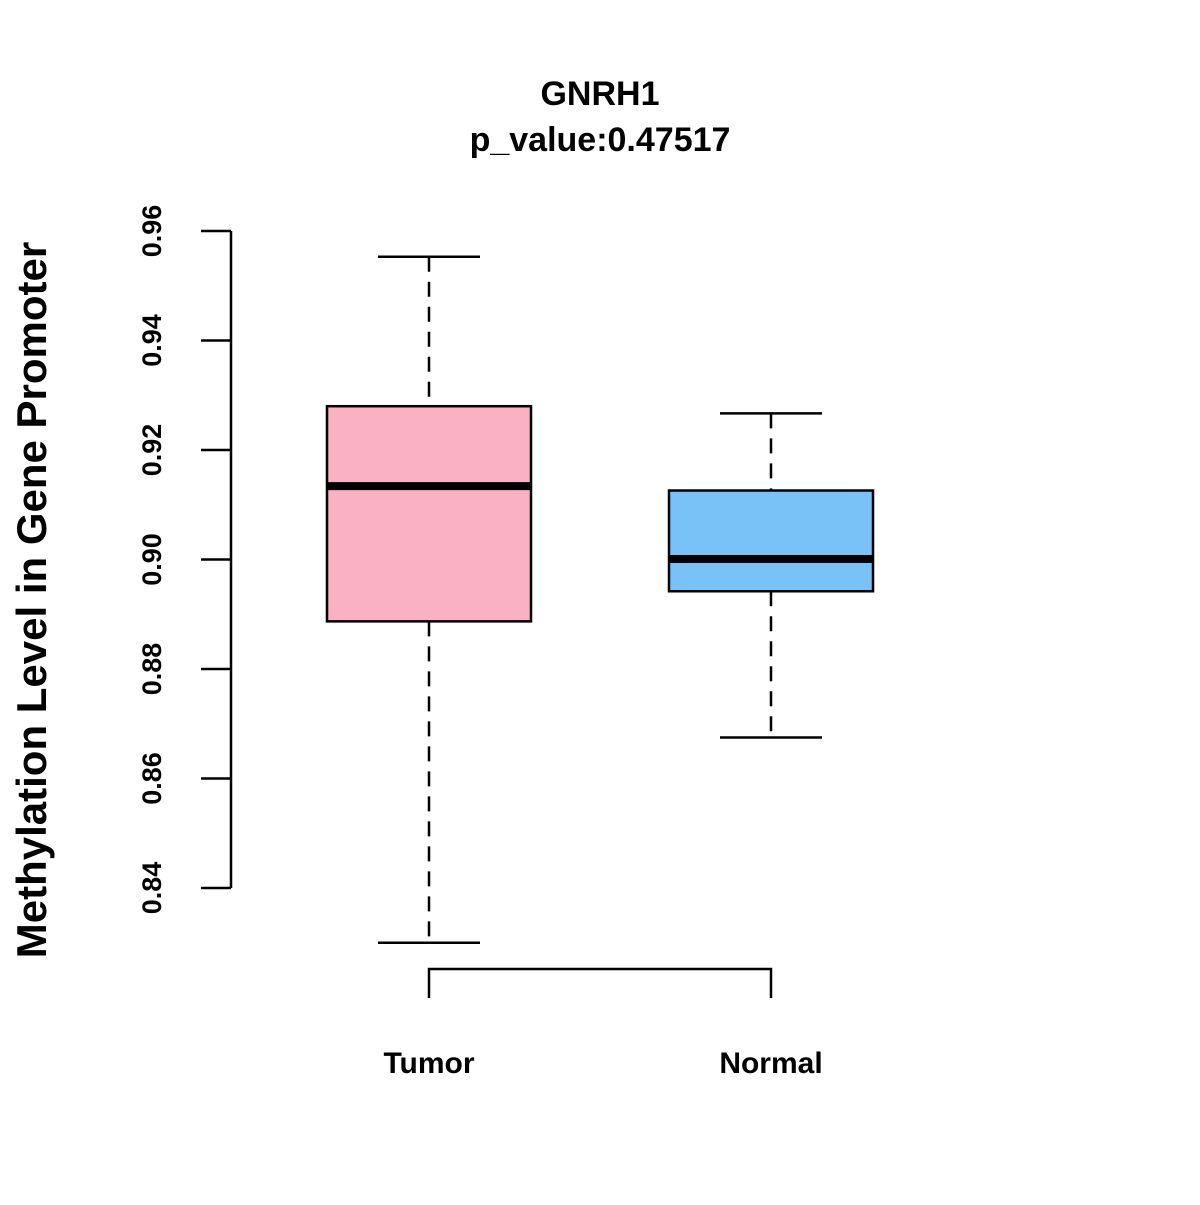 The image size is (1200, 1205). I want to click on y-tick-label: 0.92, so click(152, 450).